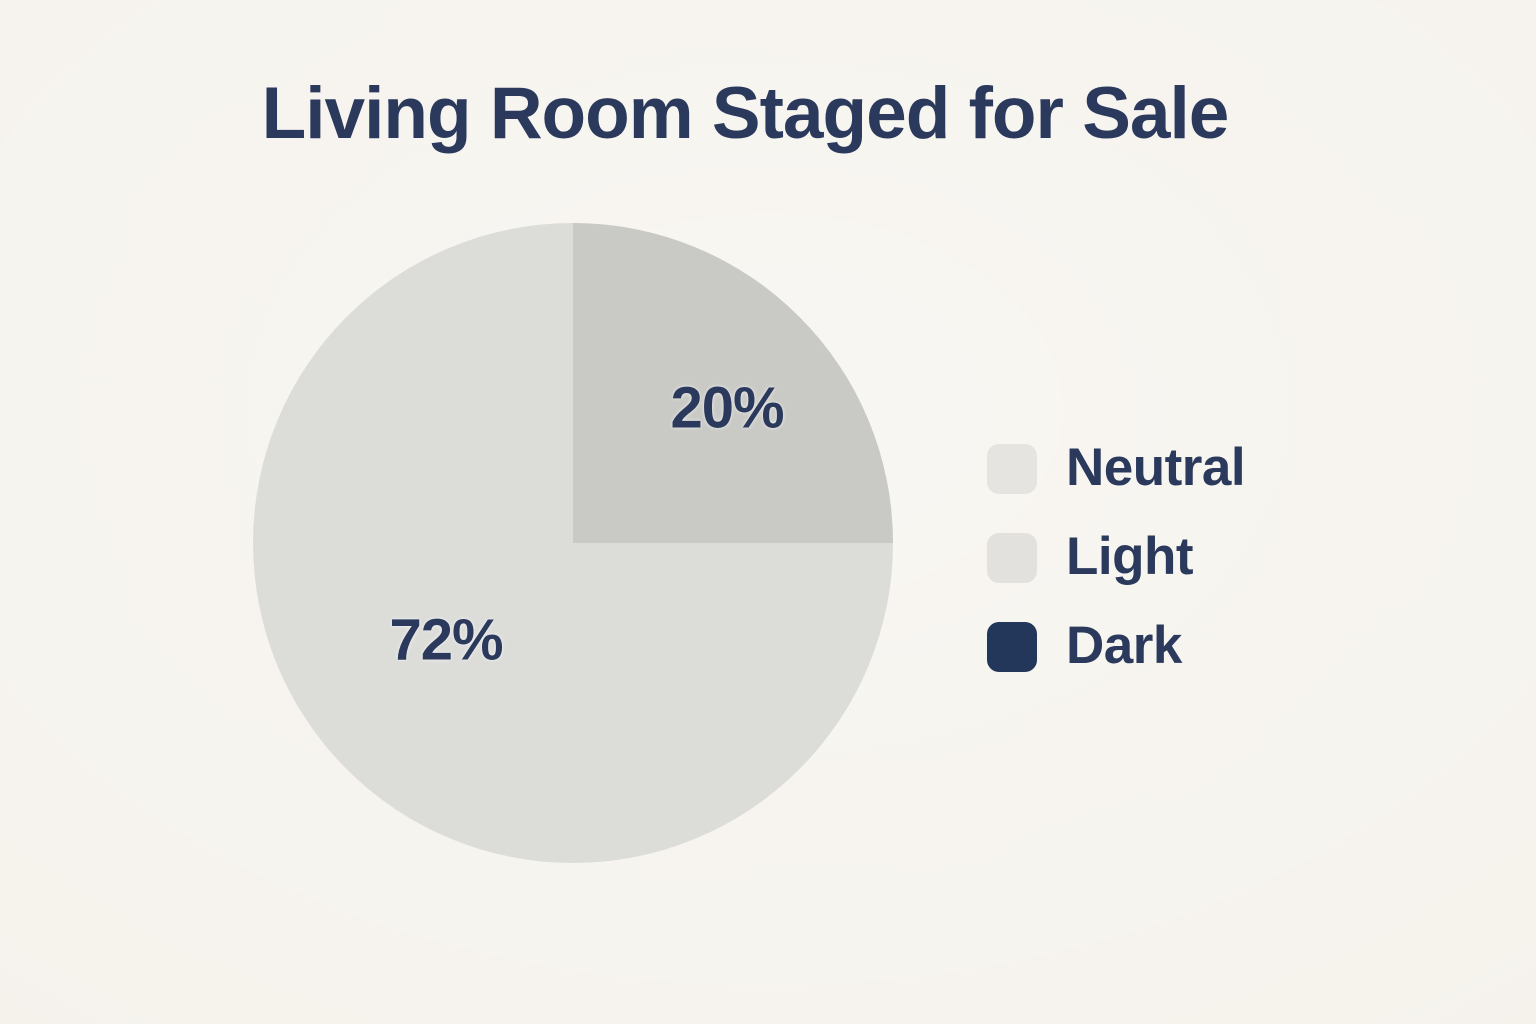 The height and width of the screenshot is (1024, 1536). What do you see at coordinates (1012, 469) in the screenshot?
I see `neutral-swatch-icon` at bounding box center [1012, 469].